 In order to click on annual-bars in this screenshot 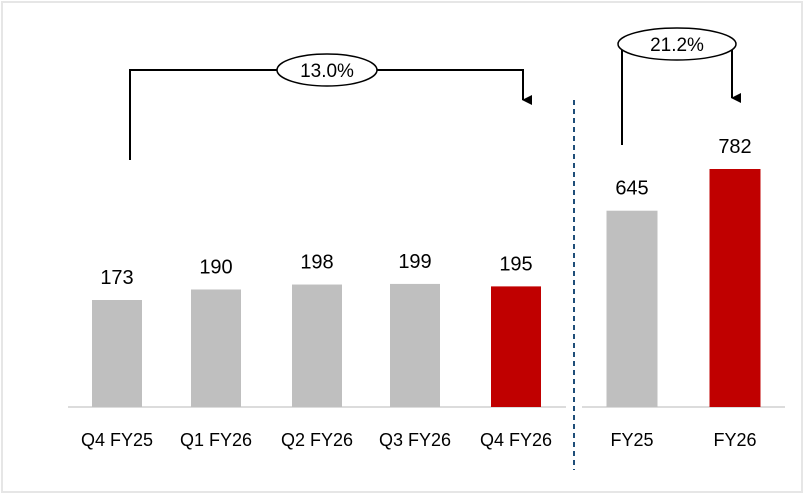, I will do `click(683, 288)`.